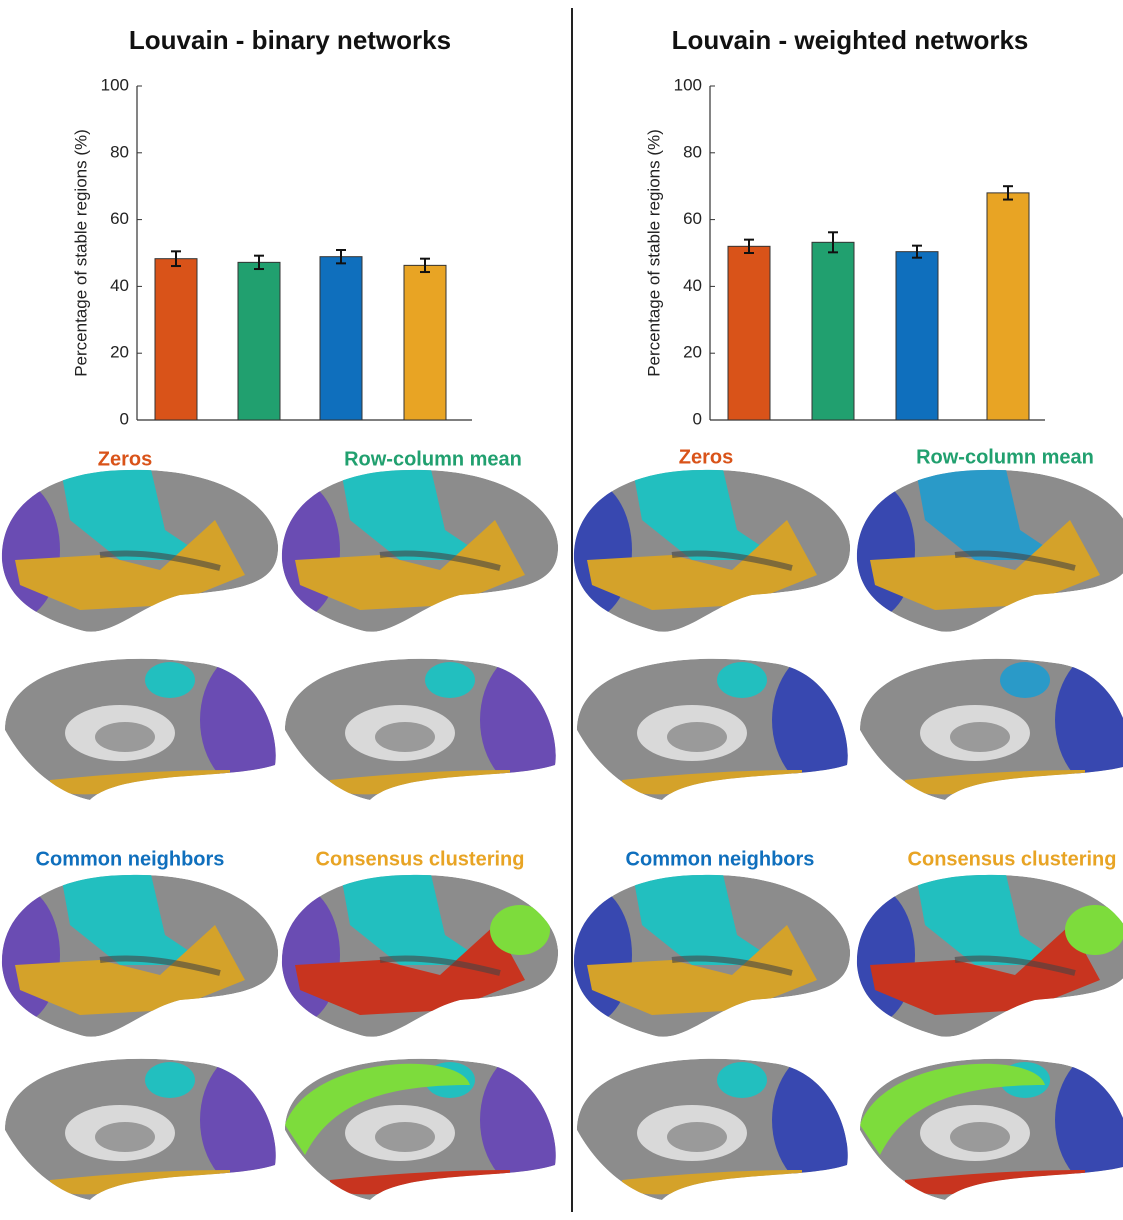 The width and height of the screenshot is (1123, 1220). I want to click on chart-title: Louvain - weighted networks, so click(850, 40).